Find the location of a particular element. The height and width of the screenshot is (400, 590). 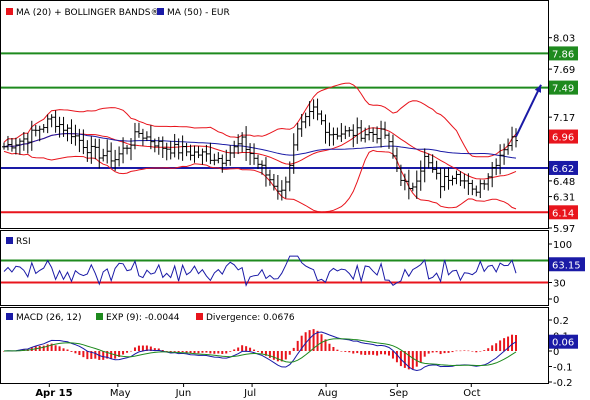

month-label: Aug is located at coordinates (328, 393).